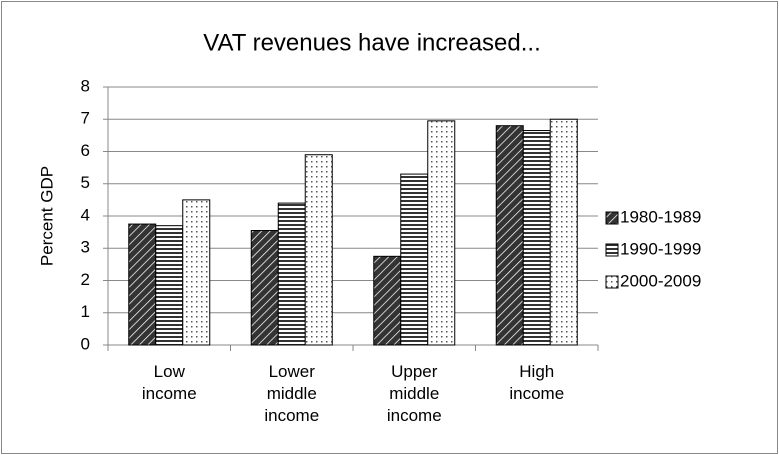 This screenshot has width=779, height=455. I want to click on y-tick-label: 7, so click(85, 118).